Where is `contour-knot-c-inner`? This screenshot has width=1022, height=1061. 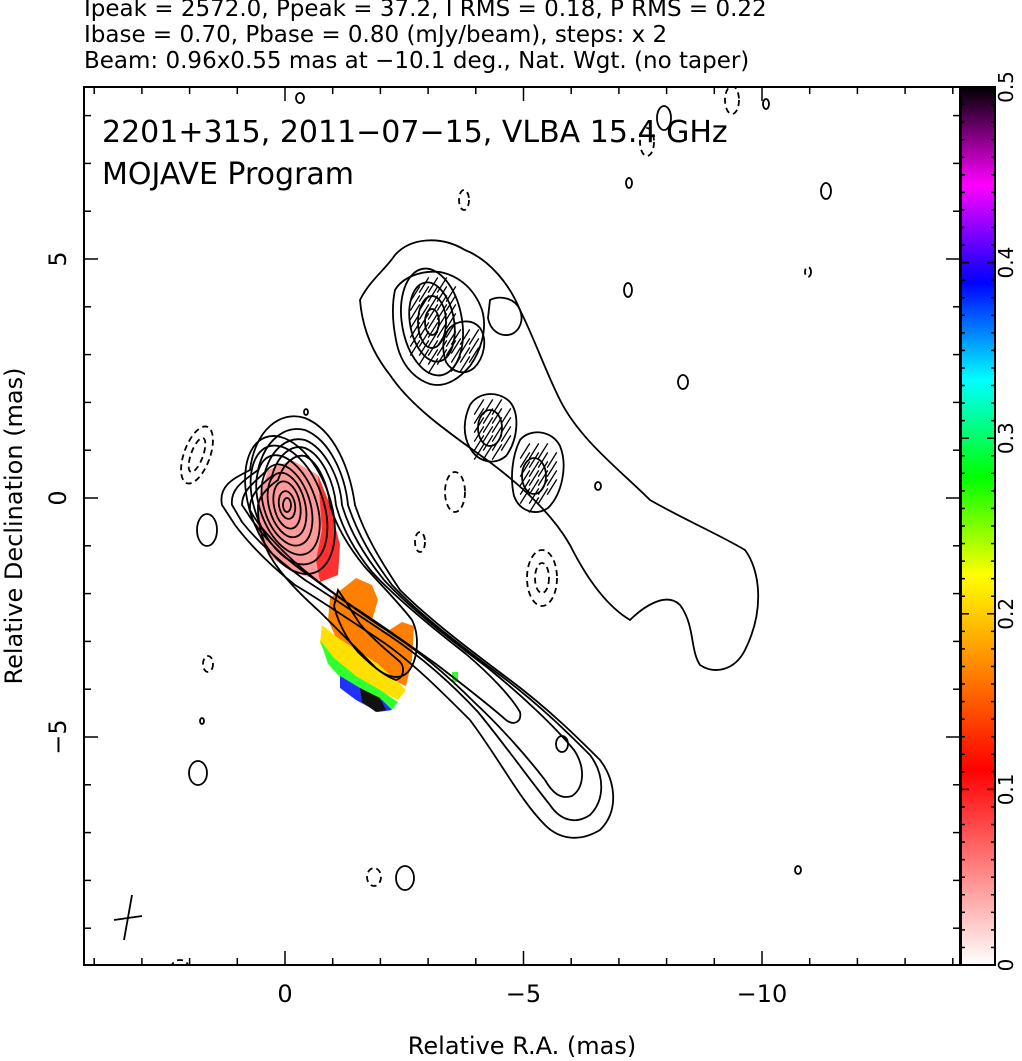 contour-knot-c-inner is located at coordinates (490, 428).